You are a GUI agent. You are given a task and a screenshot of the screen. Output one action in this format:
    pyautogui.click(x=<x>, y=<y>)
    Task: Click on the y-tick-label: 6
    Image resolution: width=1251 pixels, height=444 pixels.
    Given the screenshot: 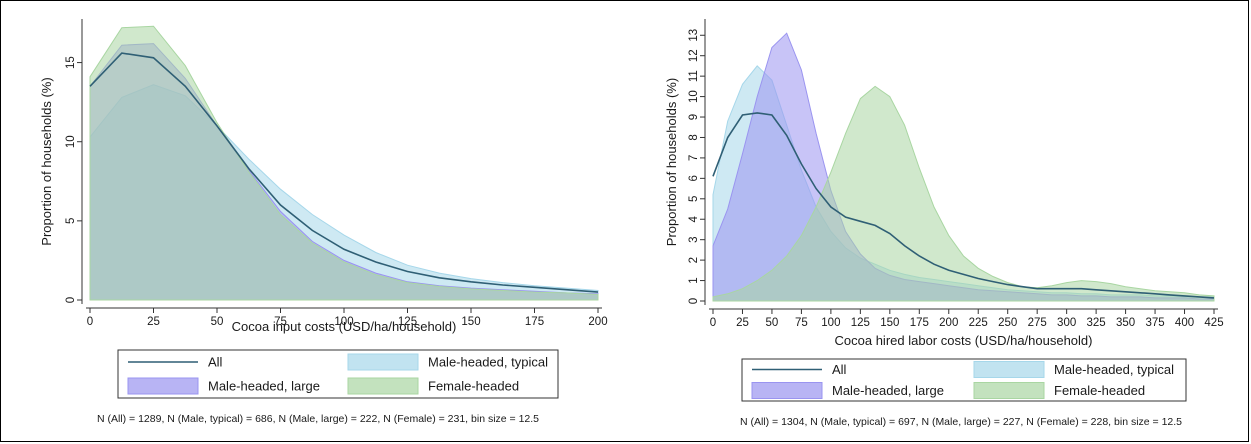 What is the action you would take?
    pyautogui.click(x=694, y=178)
    